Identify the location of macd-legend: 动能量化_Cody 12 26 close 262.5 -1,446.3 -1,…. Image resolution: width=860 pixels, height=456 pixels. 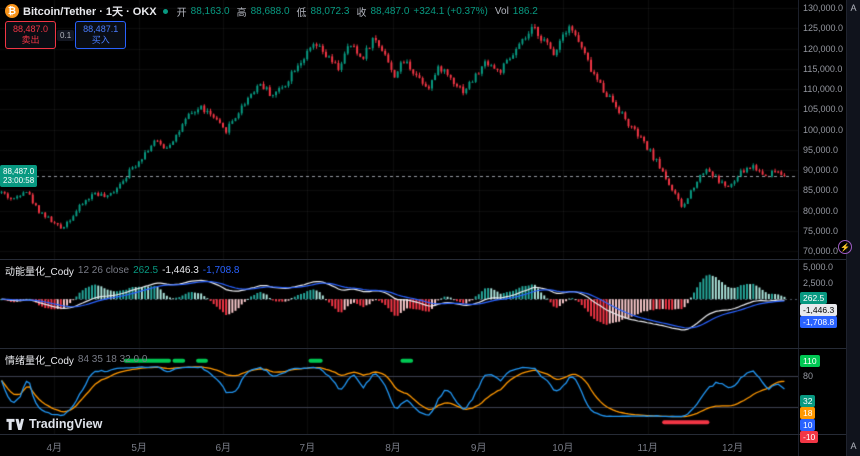
(122, 270).